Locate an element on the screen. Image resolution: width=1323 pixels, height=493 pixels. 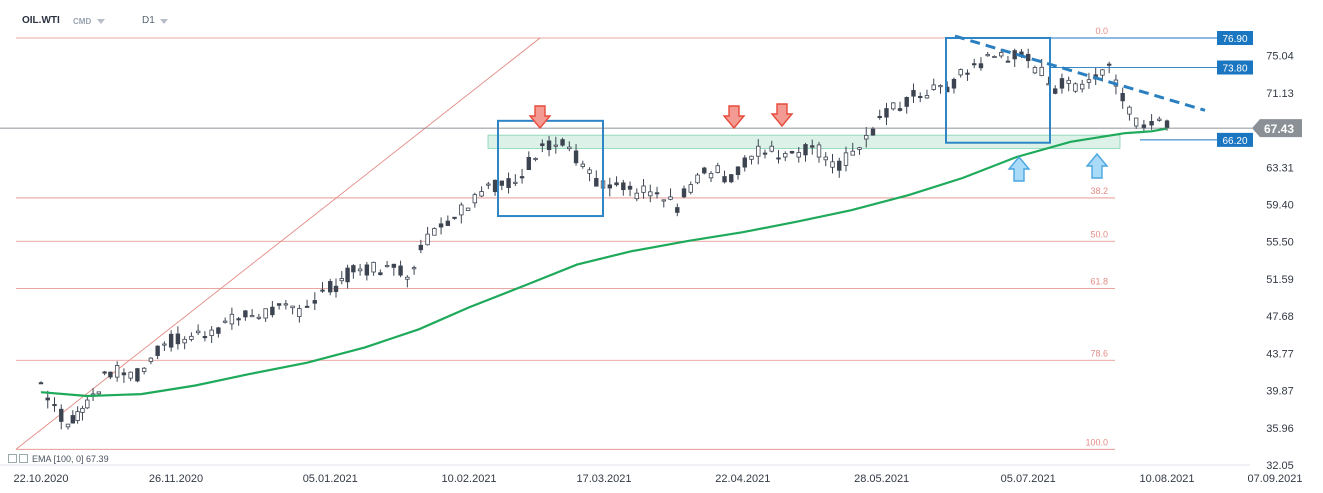
market-label: CMD is located at coordinates (82, 21).